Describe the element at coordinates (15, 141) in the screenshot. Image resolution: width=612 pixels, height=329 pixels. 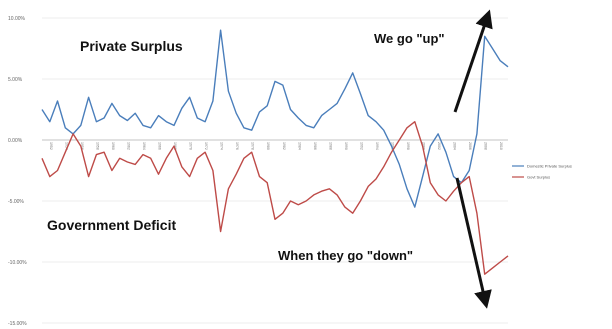
I see `y-tick-label: 0.00%` at that location.